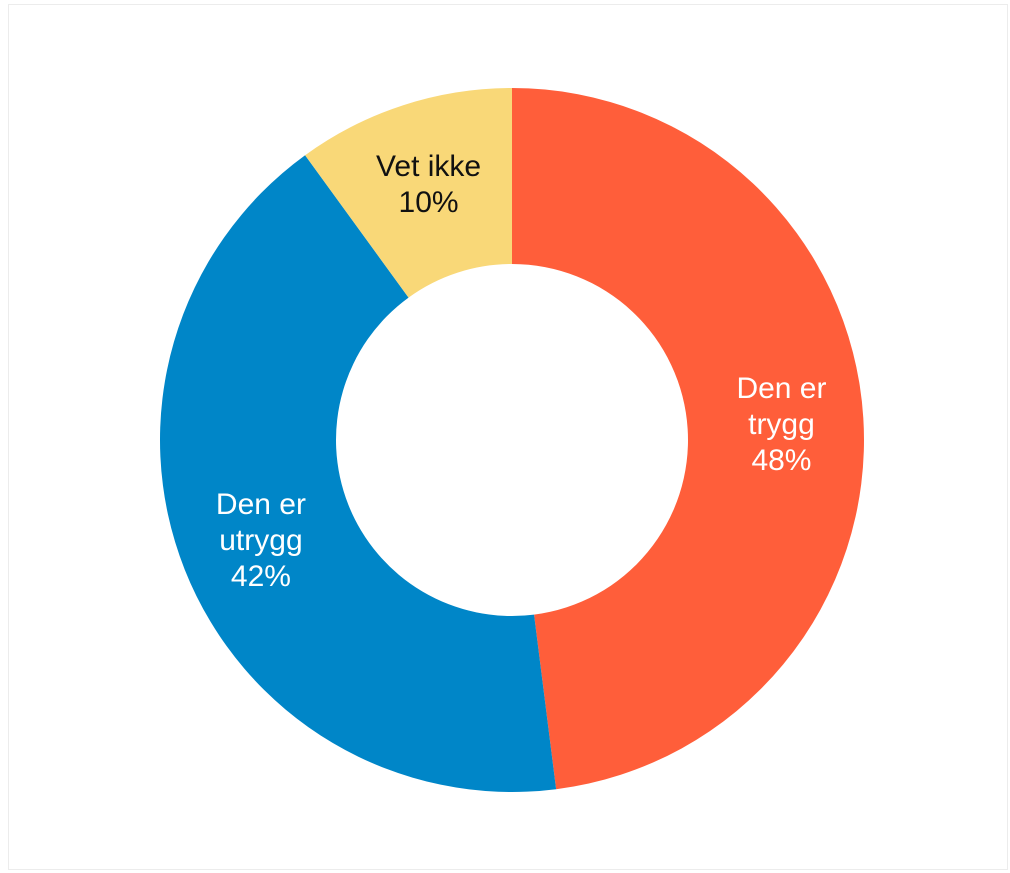 Image resolution: width=1010 pixels, height=873 pixels. What do you see at coordinates (429, 202) in the screenshot?
I see `value-label: 10%` at bounding box center [429, 202].